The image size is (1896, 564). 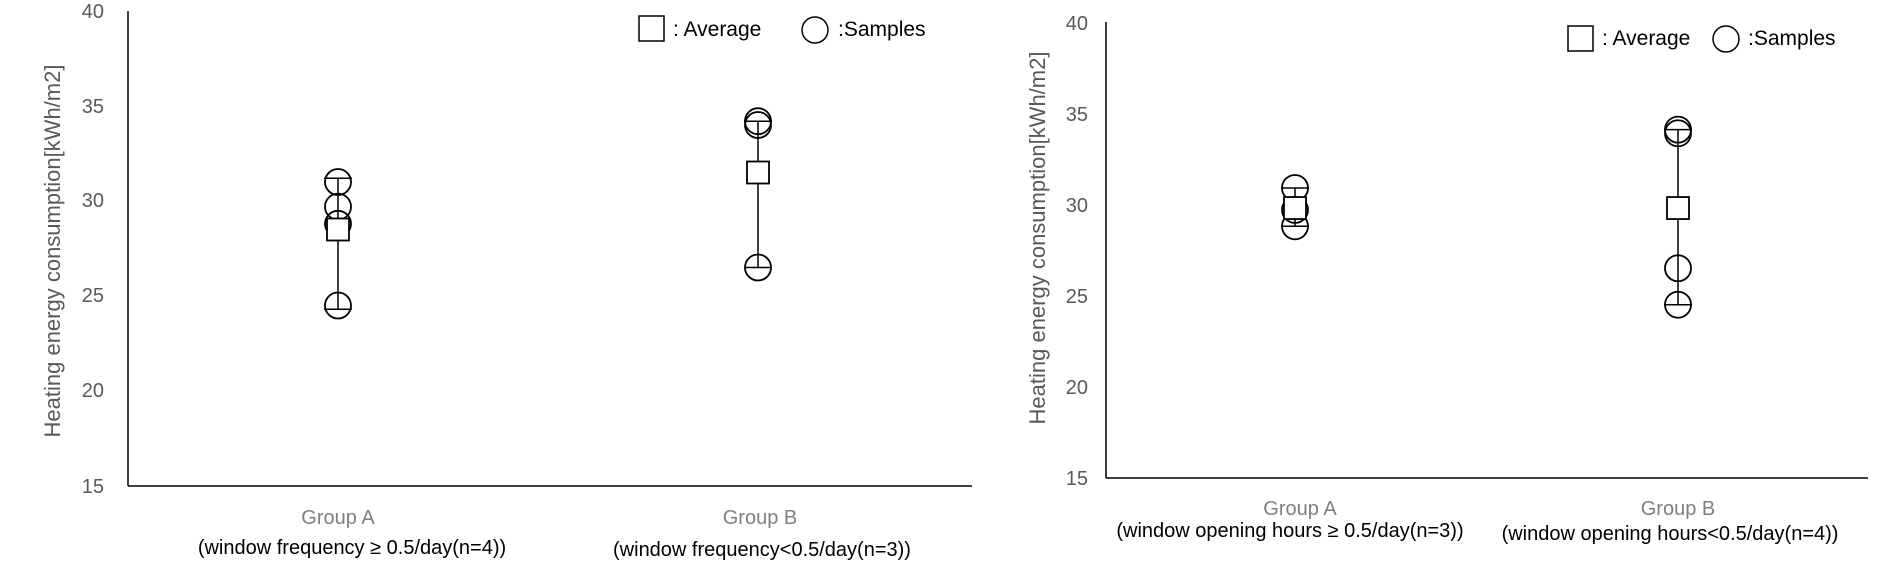 What do you see at coordinates (762, 550) in the screenshot?
I see `x-category-sublabel: (window frequency<0.5/day(n=3))` at bounding box center [762, 550].